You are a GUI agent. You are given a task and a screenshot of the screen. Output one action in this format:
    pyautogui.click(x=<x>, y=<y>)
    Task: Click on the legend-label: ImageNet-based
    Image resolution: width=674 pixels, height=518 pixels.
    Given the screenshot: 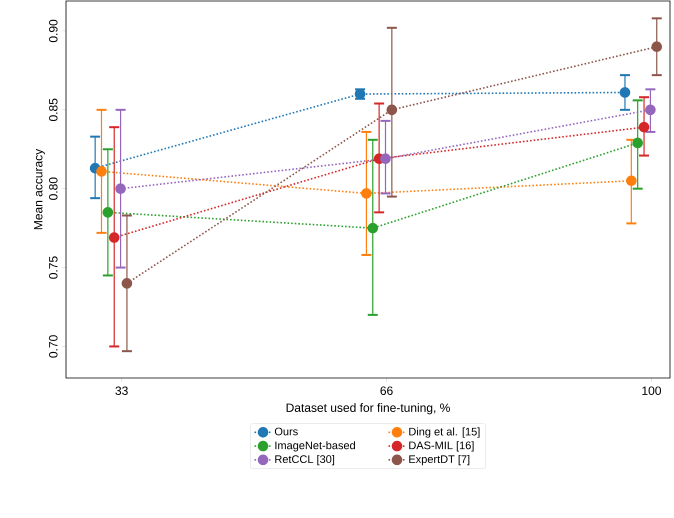 What is the action you would take?
    pyautogui.click(x=315, y=446)
    